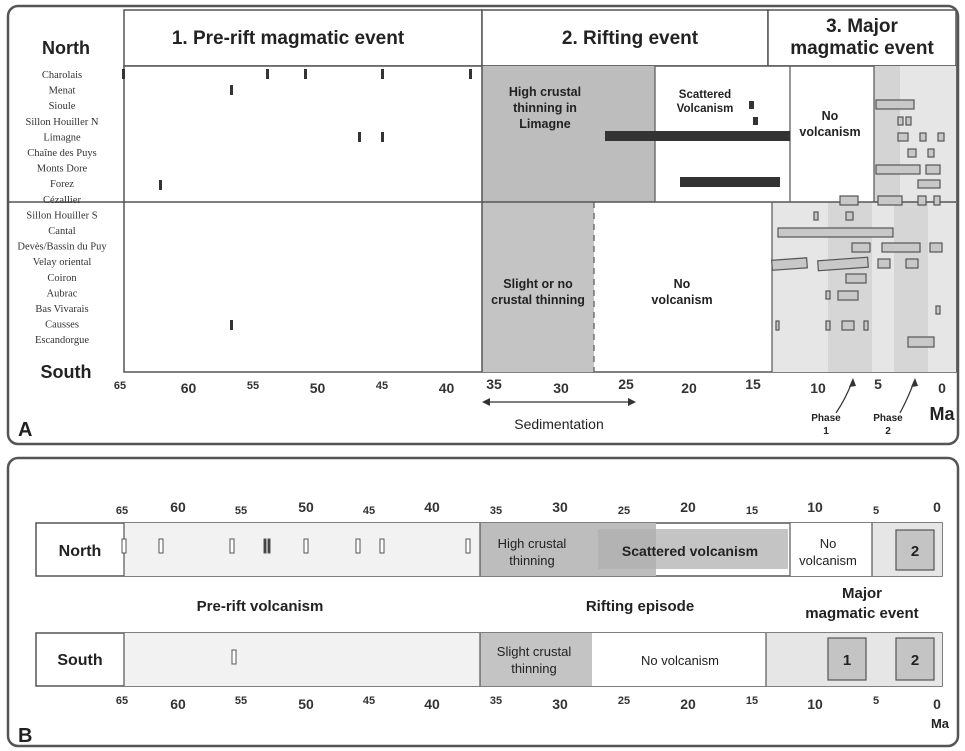  Describe the element at coordinates (624, 701) in the screenshot. I see `axis-b-bottom-tick: 25` at that location.